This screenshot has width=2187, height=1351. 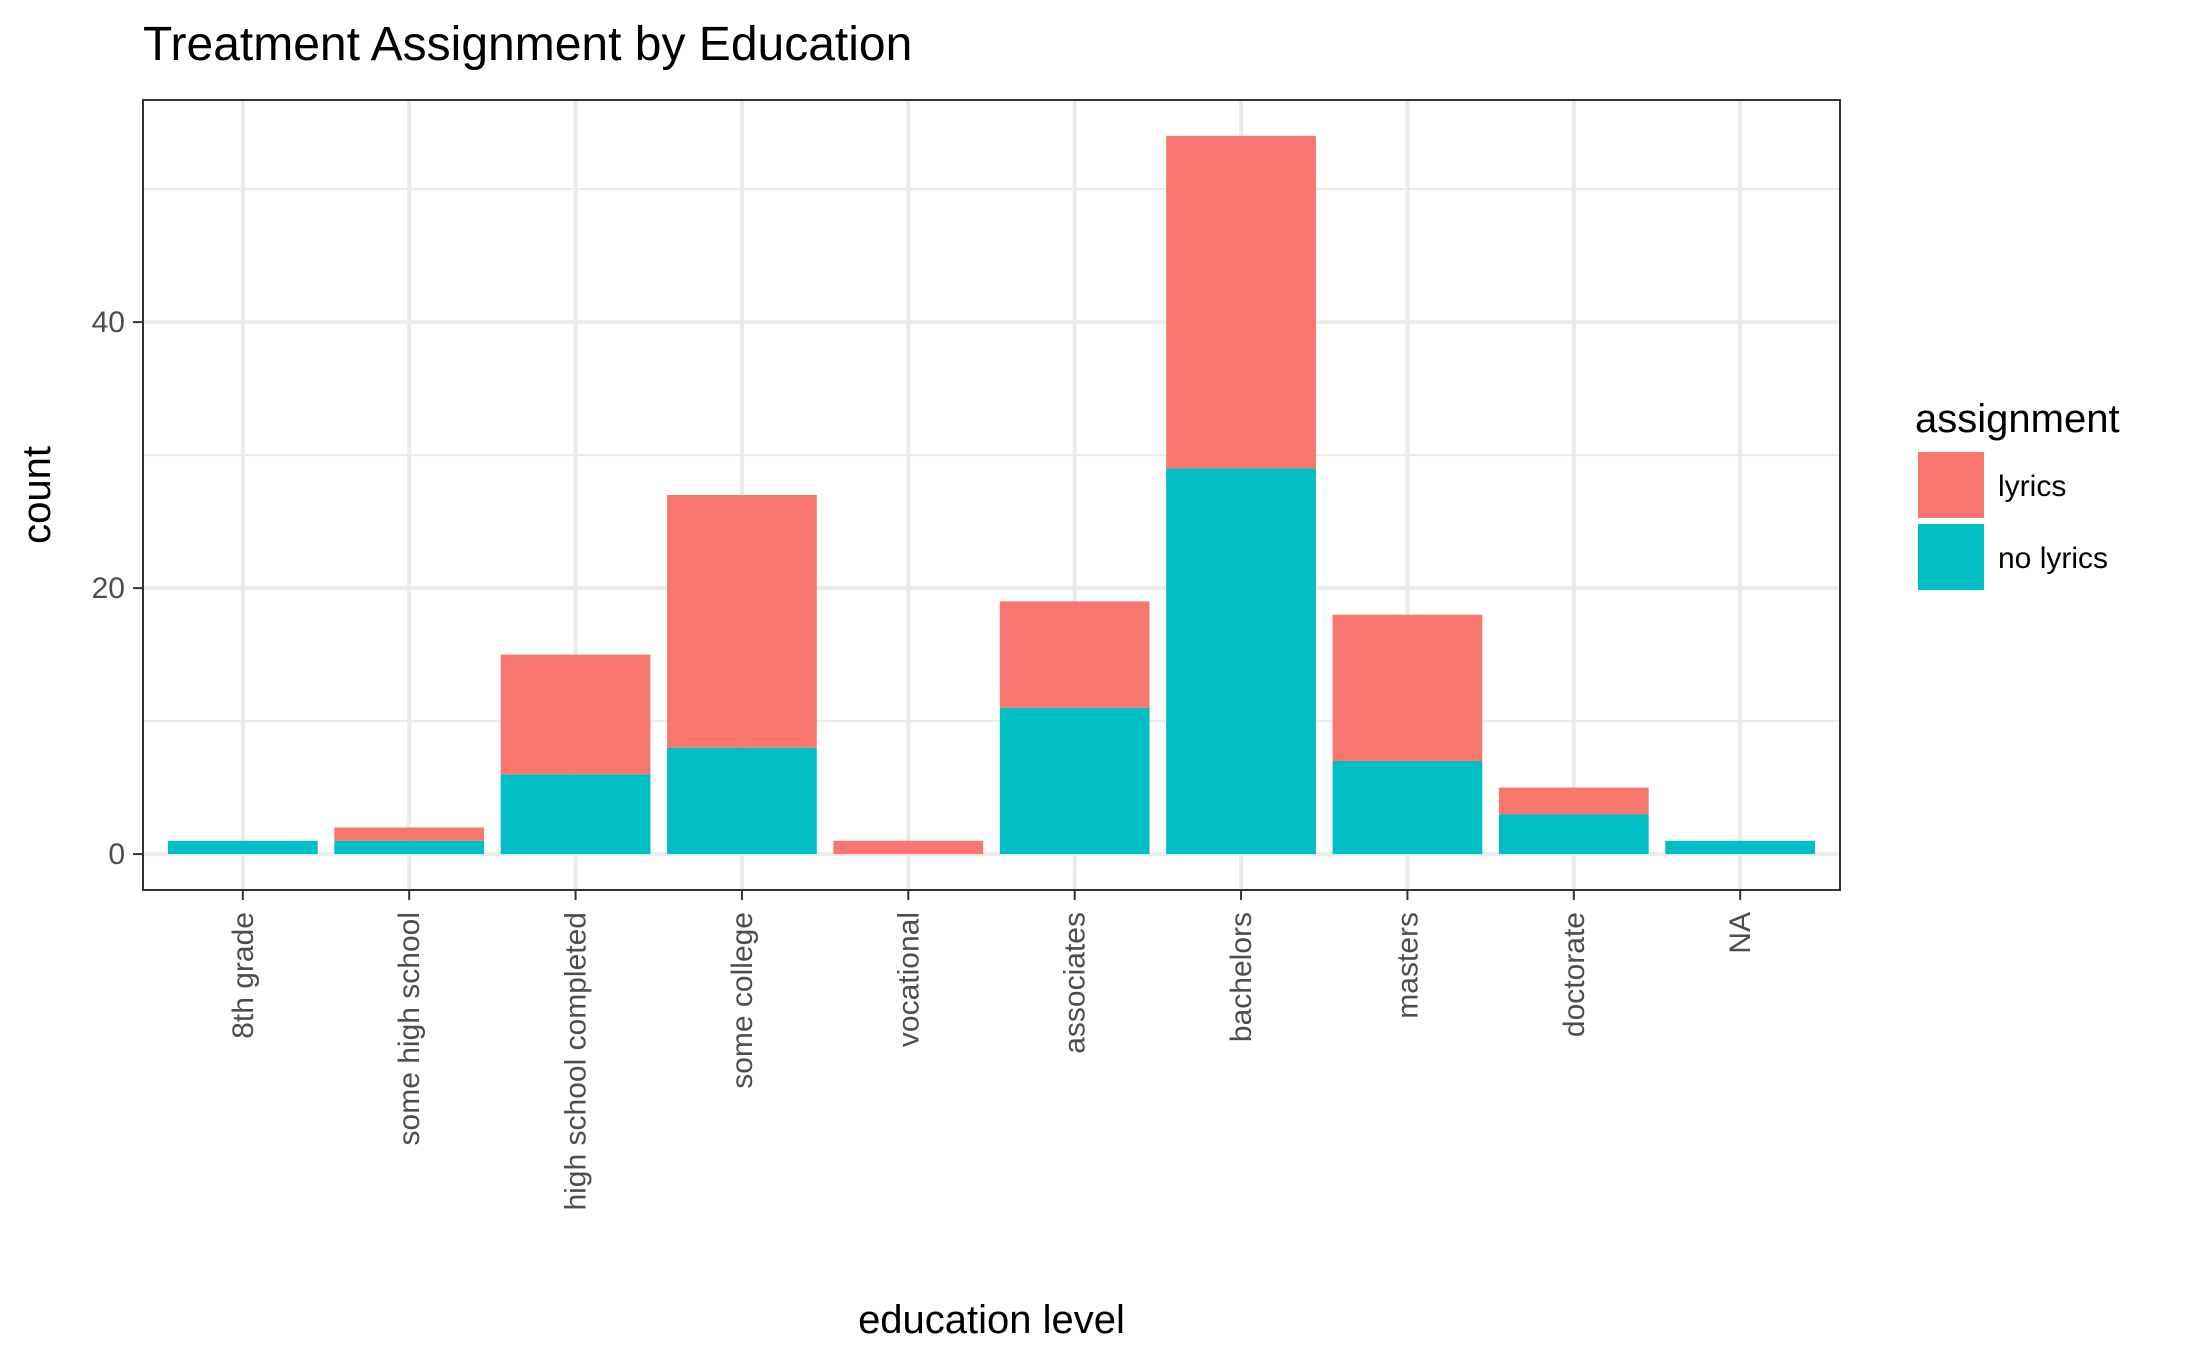 What do you see at coordinates (1951, 557) in the screenshot?
I see `legend-key-no-lyrics` at bounding box center [1951, 557].